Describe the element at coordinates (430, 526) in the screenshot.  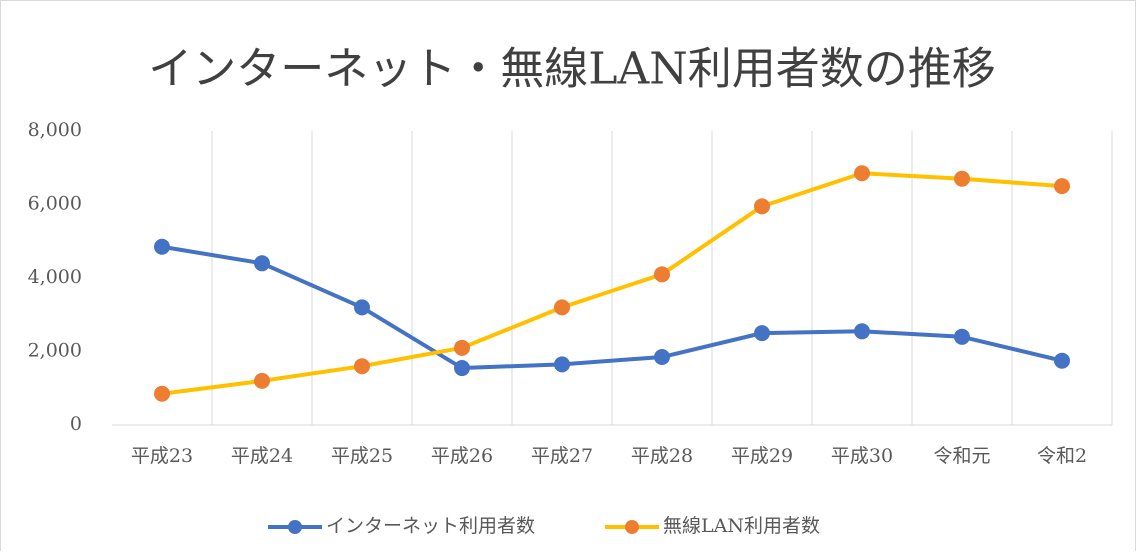
I see `legend-label: インターネット利用者数` at that location.